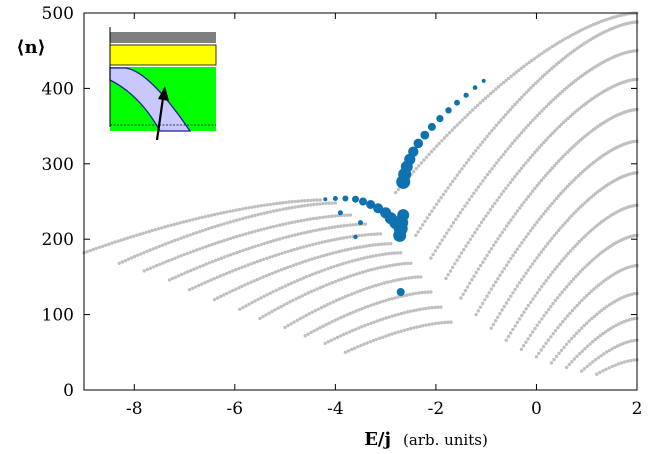  What do you see at coordinates (68, 391) in the screenshot?
I see `y-tick-label: 0` at bounding box center [68, 391].